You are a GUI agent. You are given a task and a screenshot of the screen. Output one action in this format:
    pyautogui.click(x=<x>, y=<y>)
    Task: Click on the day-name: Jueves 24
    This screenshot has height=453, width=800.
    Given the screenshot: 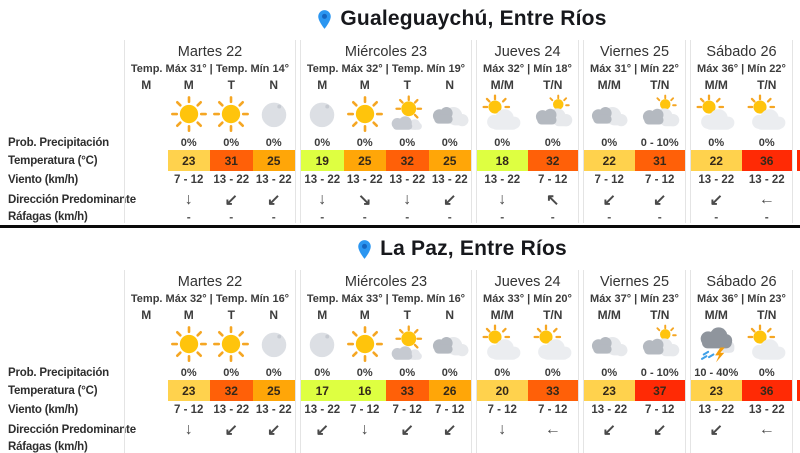 What is the action you would take?
    pyautogui.click(x=527, y=52)
    